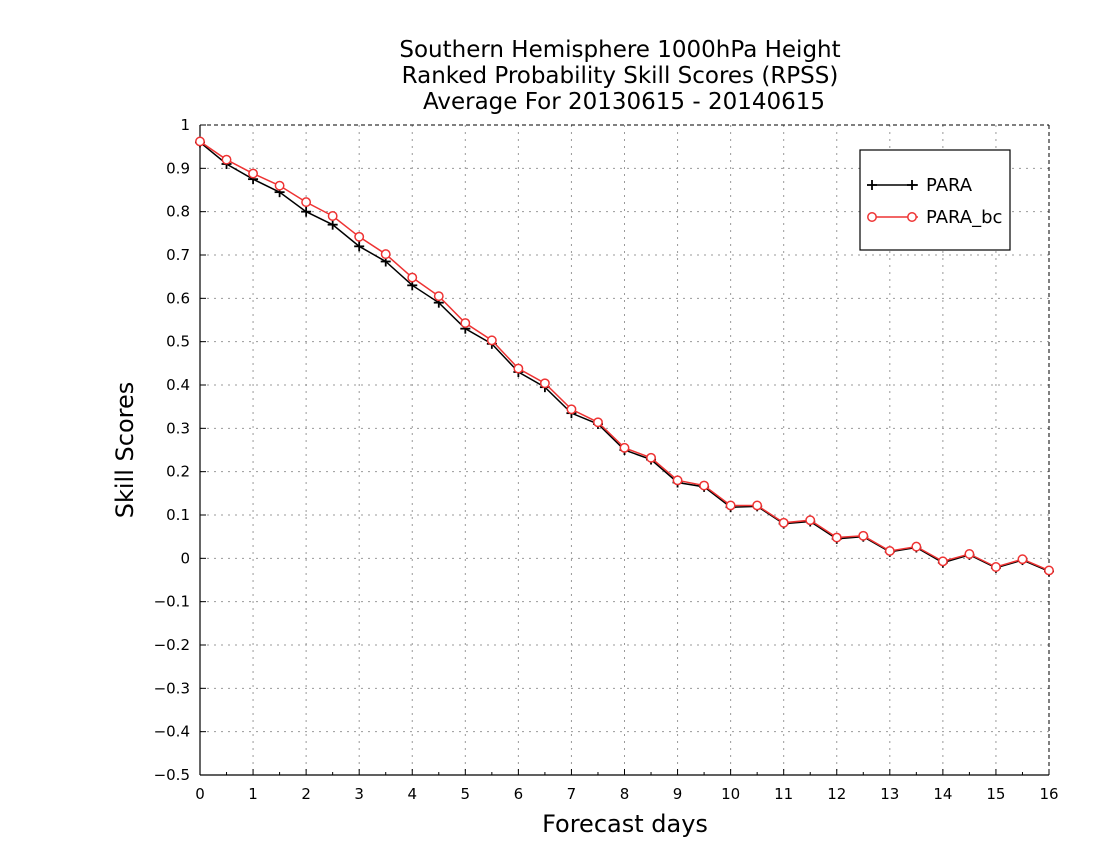 The image size is (1100, 850). I want to click on y-tick-label: 0.9, so click(178, 168).